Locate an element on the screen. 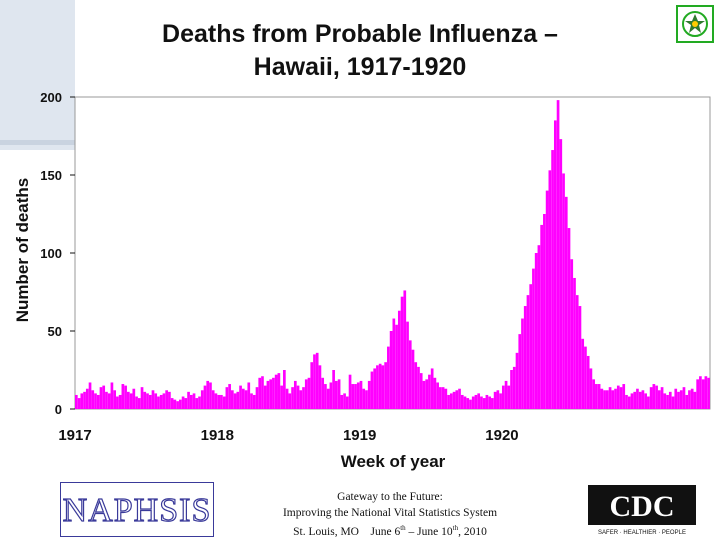 The height and width of the screenshot is (542, 720). footer-line3: St. Louis, MO June 6th – June 10th, 2010 is located at coordinates (390, 530).